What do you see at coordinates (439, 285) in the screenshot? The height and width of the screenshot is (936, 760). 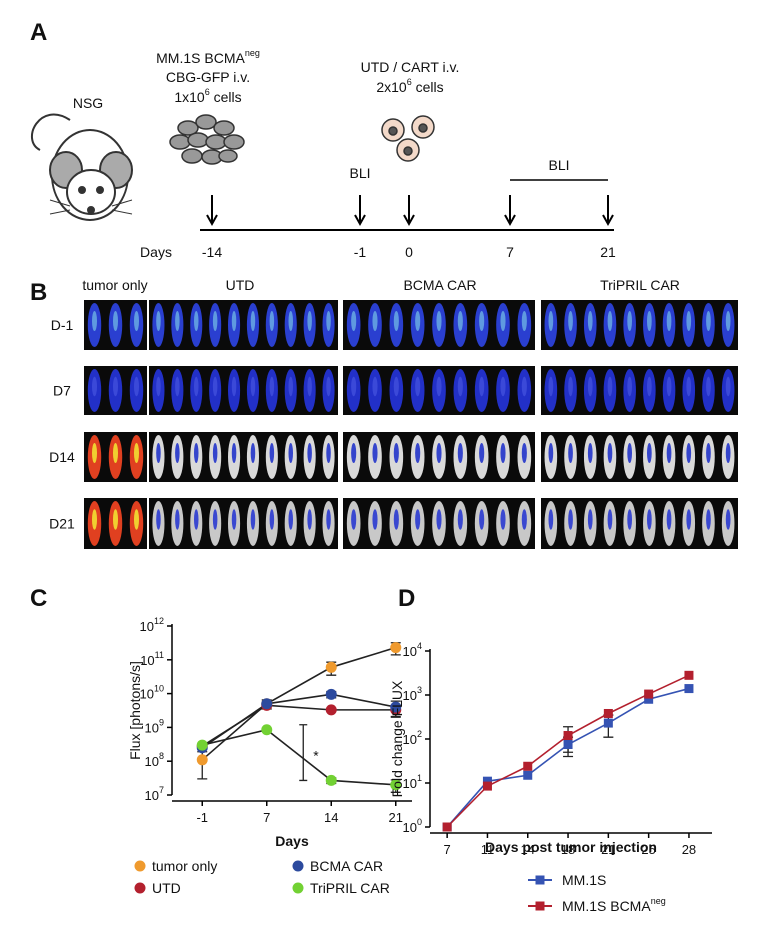 I see `column-header: BCMA CAR` at bounding box center [439, 285].